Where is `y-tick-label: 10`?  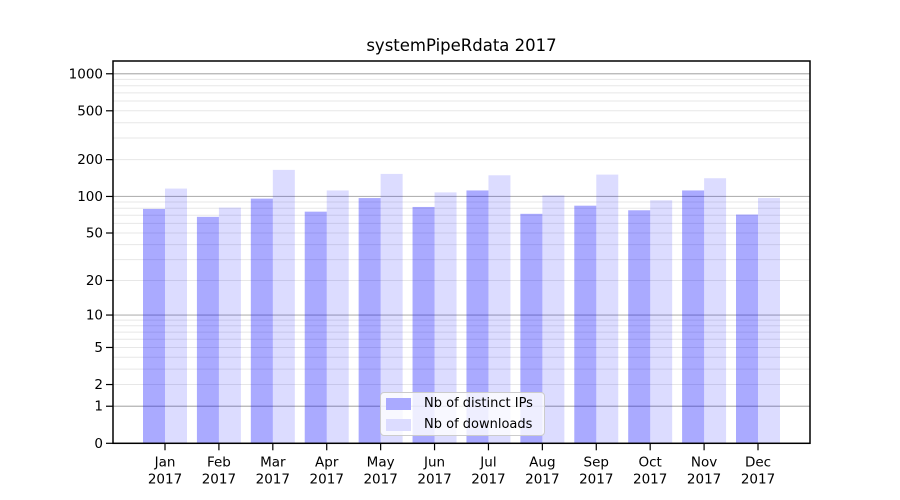 y-tick-label: 10 is located at coordinates (94, 316).